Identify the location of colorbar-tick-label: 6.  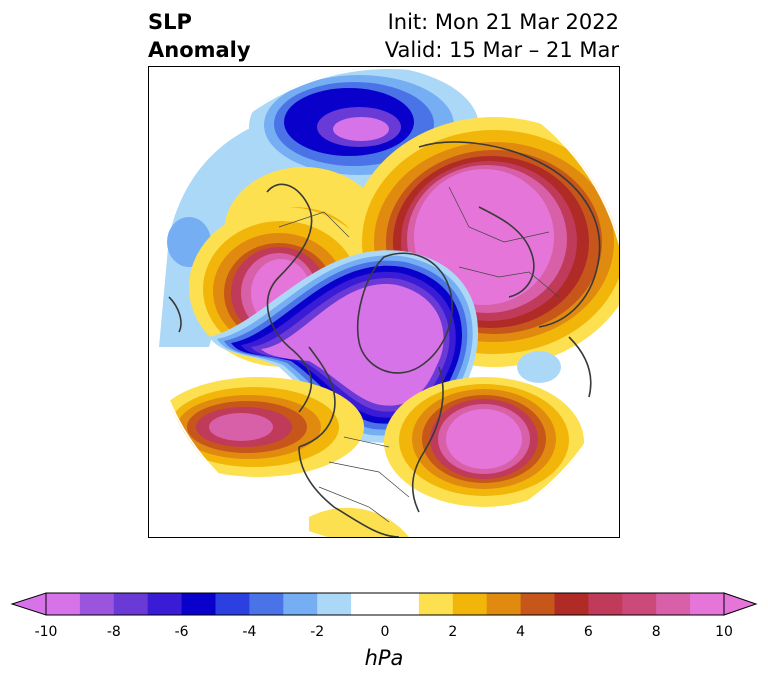
(588, 632).